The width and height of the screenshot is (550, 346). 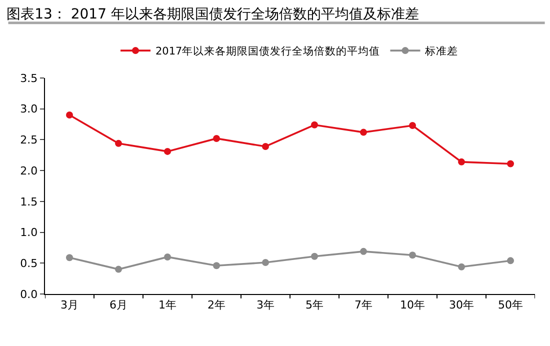 What do you see at coordinates (29, 263) in the screenshot?
I see `y-tick-label: 0.5` at bounding box center [29, 263].